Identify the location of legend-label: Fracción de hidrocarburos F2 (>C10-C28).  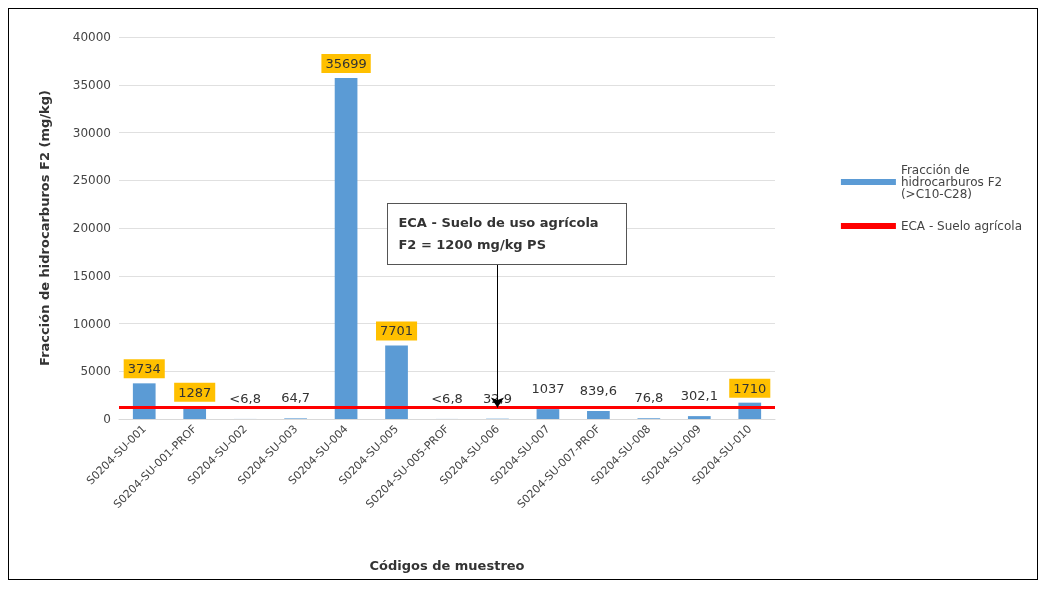
(953, 182).